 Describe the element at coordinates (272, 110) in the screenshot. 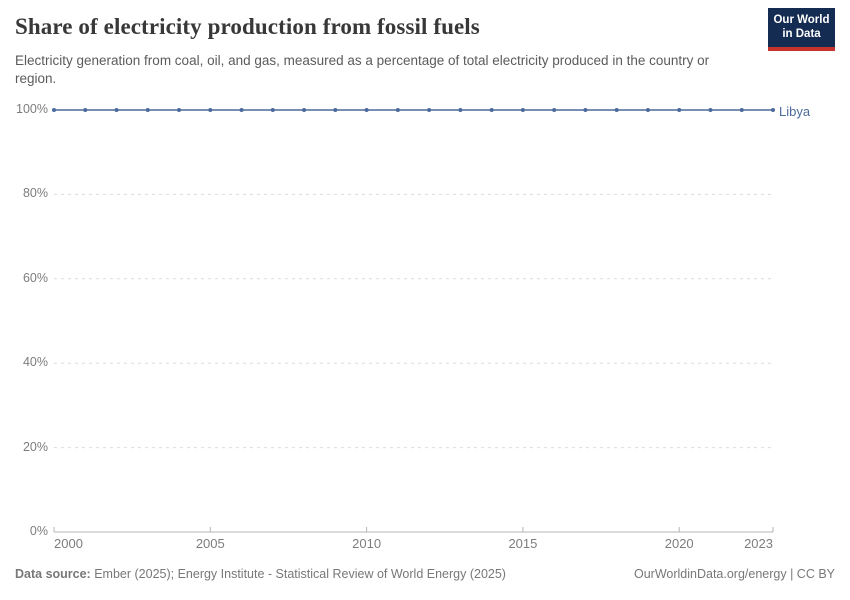

I see `data-point-libya-2007` at that location.